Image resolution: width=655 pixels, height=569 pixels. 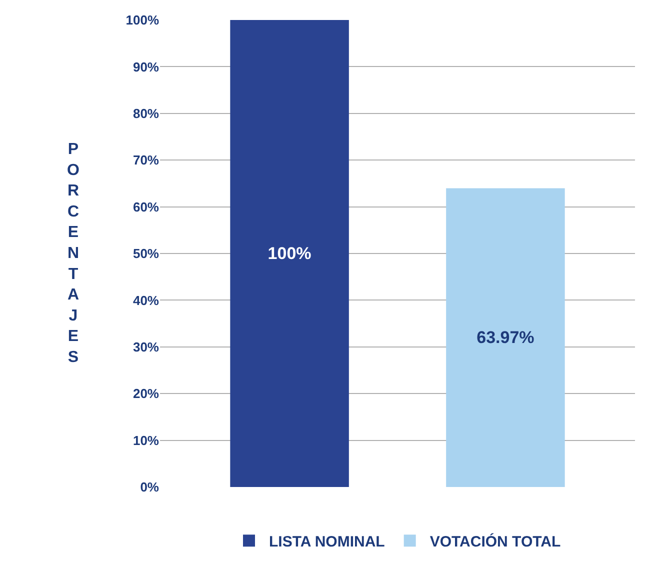 I want to click on text: PORCENTAJES, so click(x=73, y=253).